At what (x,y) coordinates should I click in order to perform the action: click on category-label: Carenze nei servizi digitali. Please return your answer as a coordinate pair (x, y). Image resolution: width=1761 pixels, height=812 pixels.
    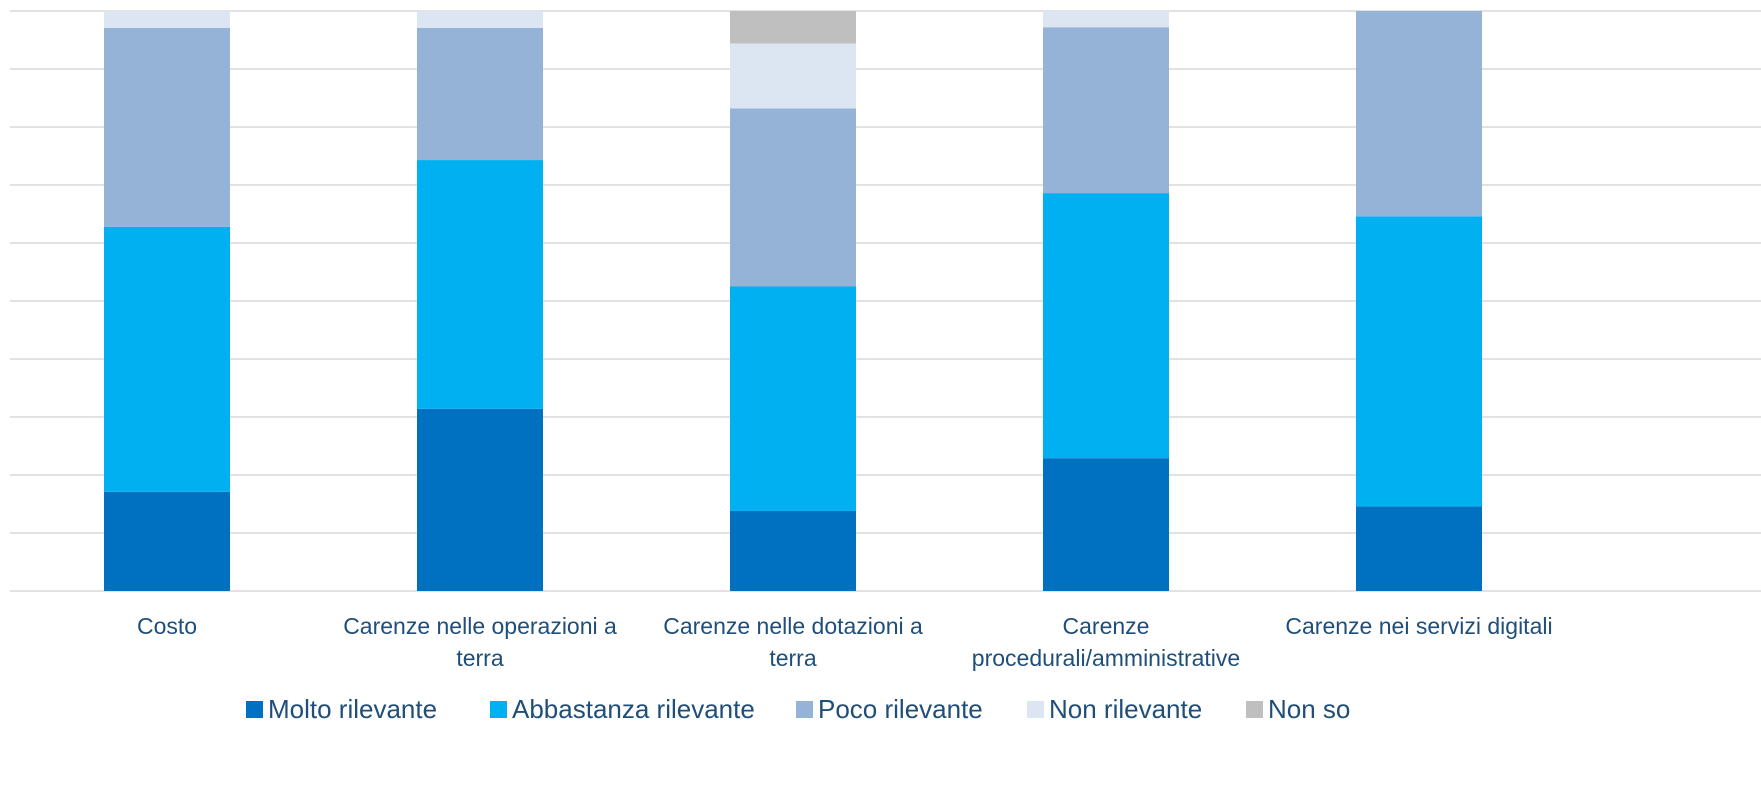
    Looking at the image, I should click on (1418, 626).